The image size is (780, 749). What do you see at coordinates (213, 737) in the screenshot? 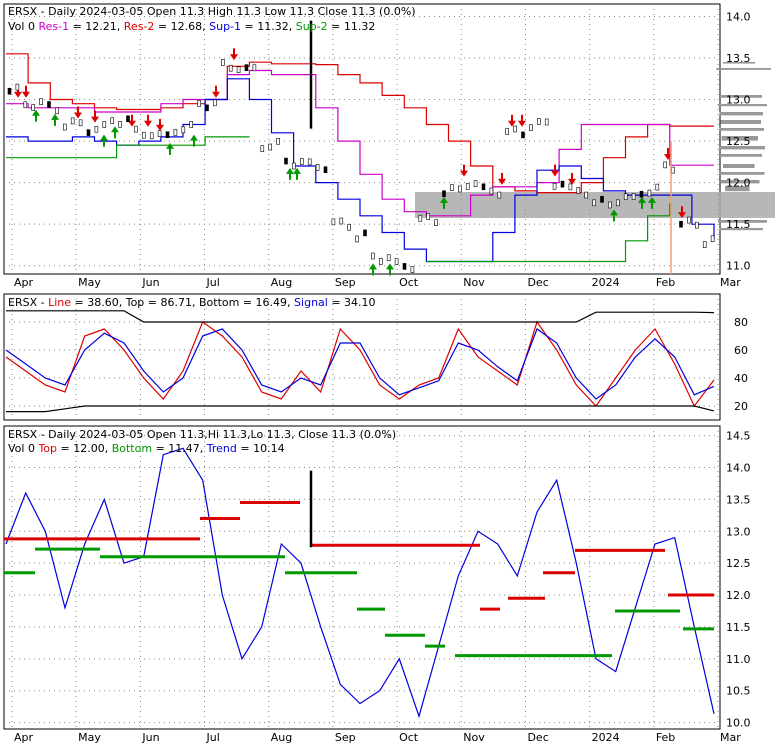
I see `month-label: Jul` at bounding box center [213, 737].